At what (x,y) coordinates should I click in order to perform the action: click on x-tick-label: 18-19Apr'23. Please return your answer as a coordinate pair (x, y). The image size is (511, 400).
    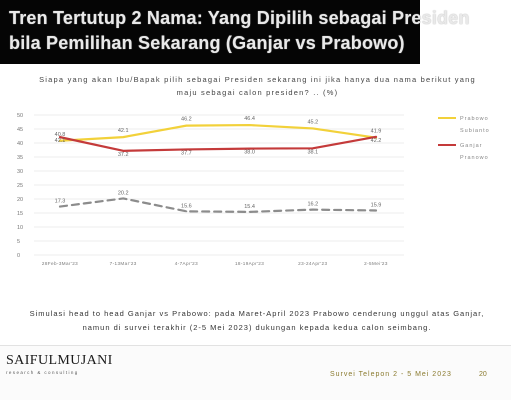
    Looking at the image, I should click on (249, 263).